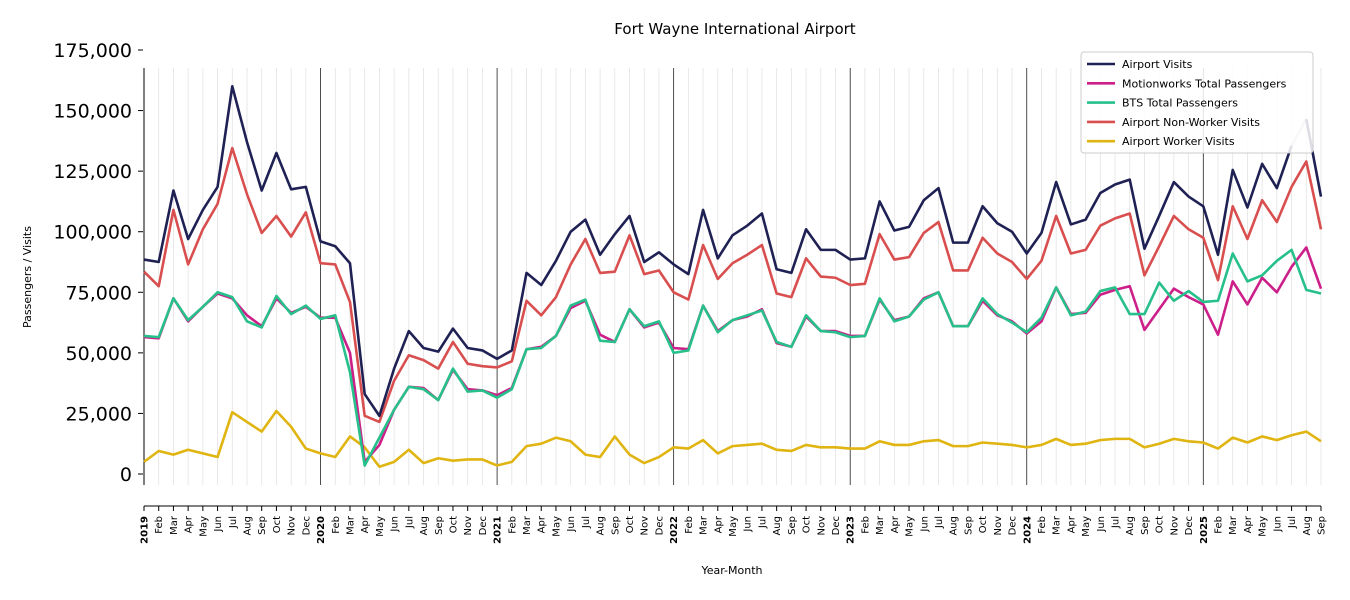  I want to click on y-tick-label: 175,000, so click(92, 51).